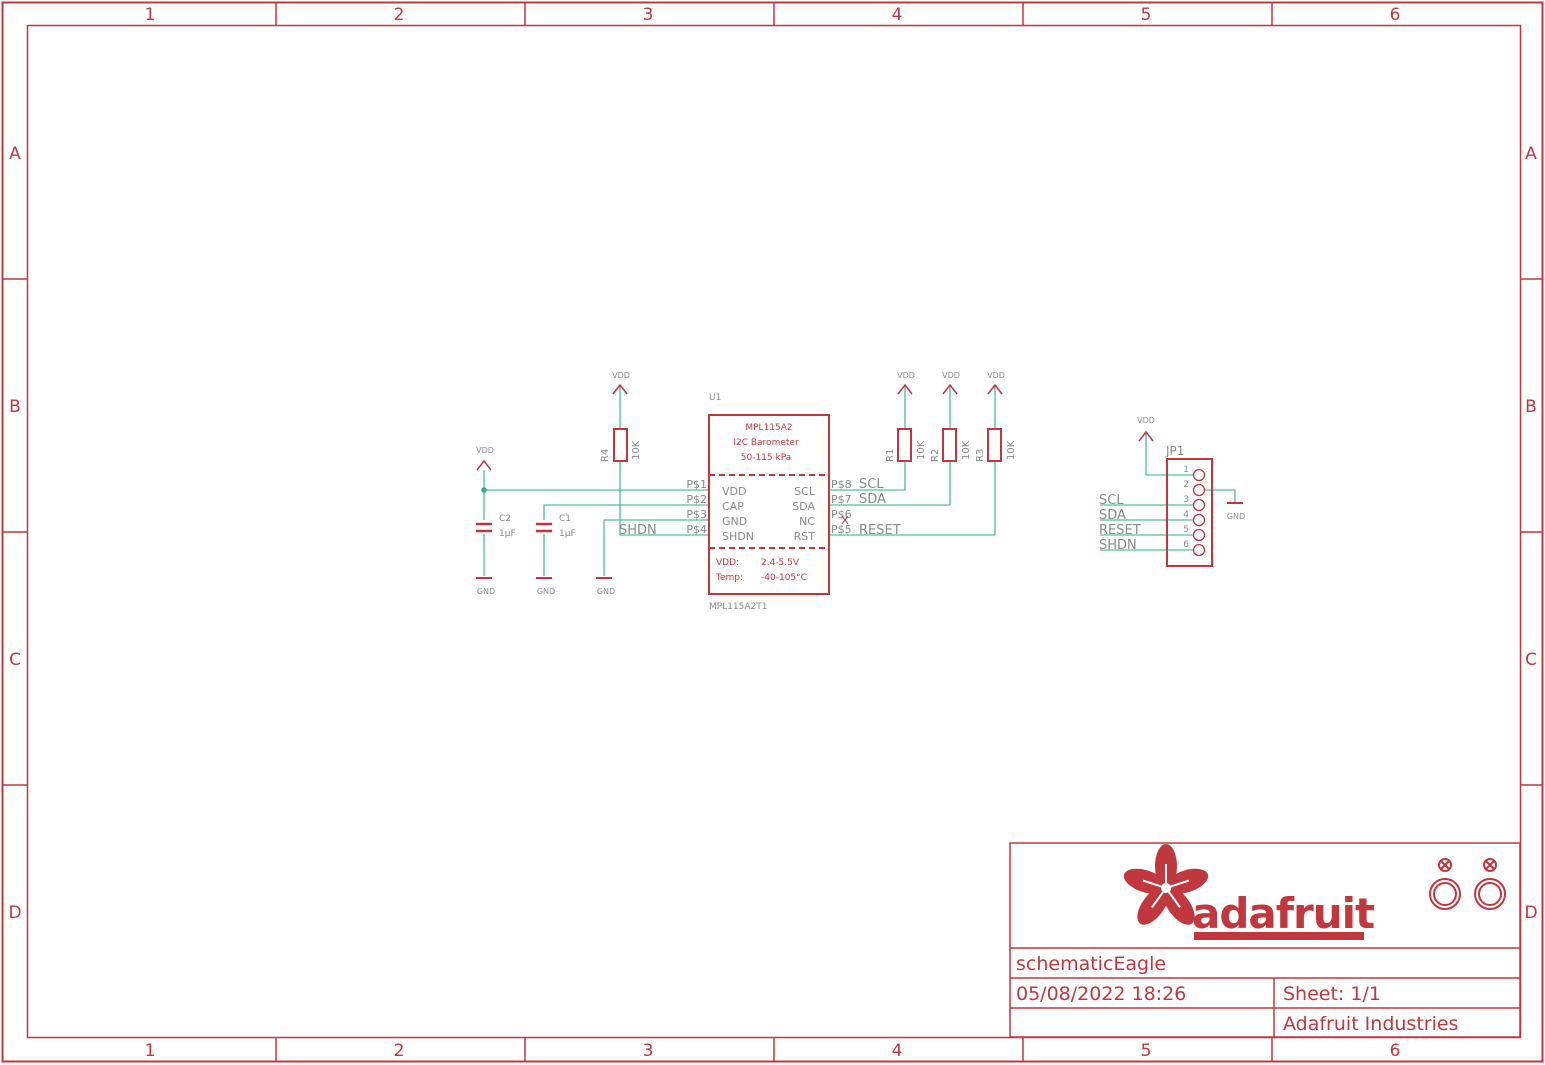  Describe the element at coordinates (1146, 15) in the screenshot. I see `col-label-5-top: 5` at that location.